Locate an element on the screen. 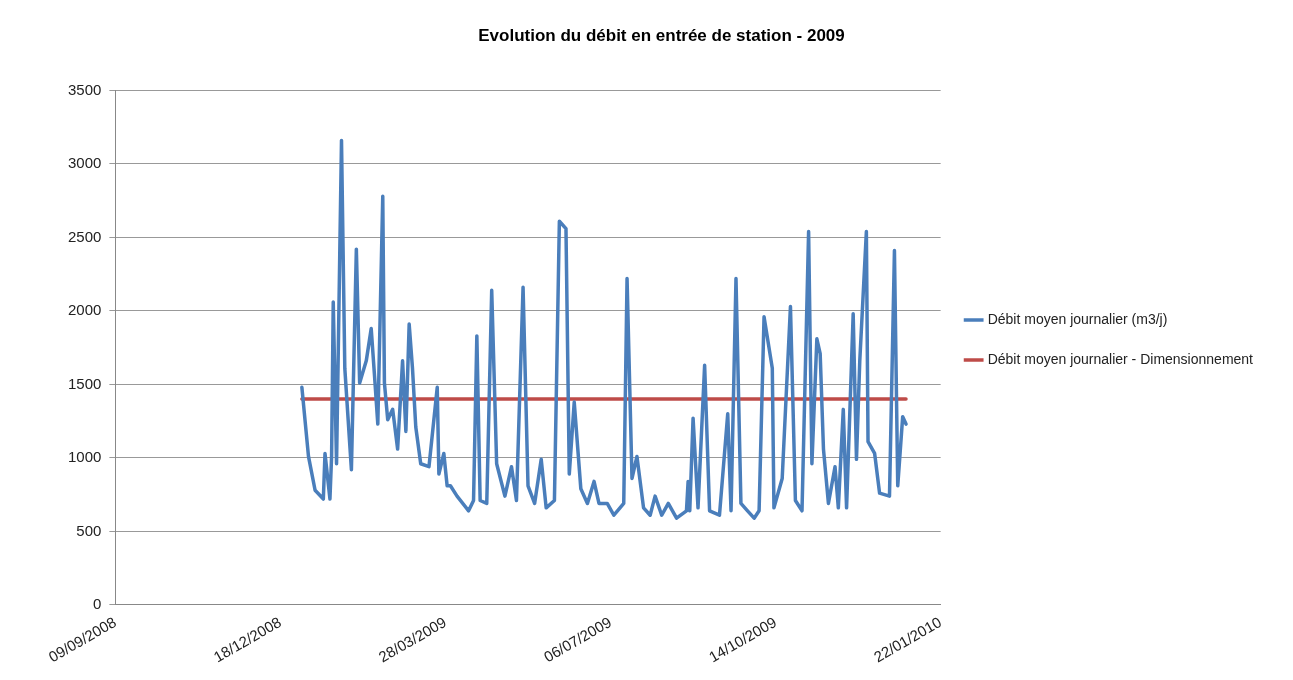 This screenshot has height=680, width=1293. y-tick-label: 0 is located at coordinates (97, 604).